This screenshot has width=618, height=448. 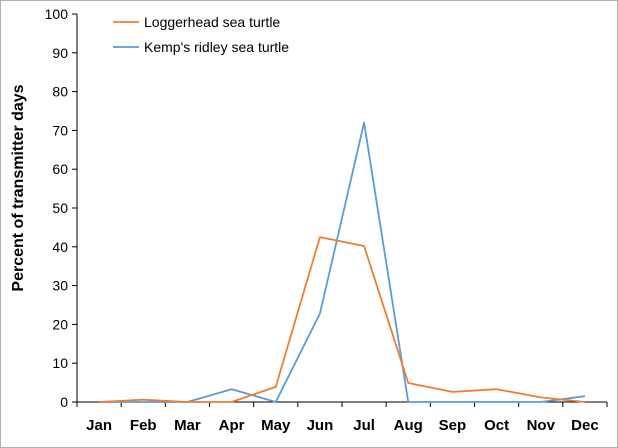 I want to click on y-tick-label: 50, so click(x=60, y=208).